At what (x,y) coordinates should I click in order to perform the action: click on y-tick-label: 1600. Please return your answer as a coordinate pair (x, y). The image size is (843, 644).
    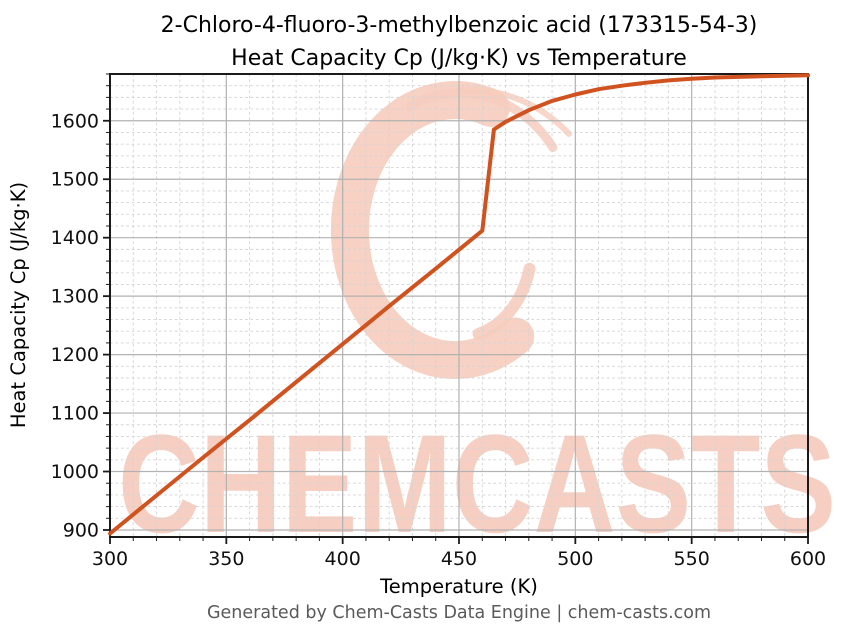
    Looking at the image, I should click on (75, 121).